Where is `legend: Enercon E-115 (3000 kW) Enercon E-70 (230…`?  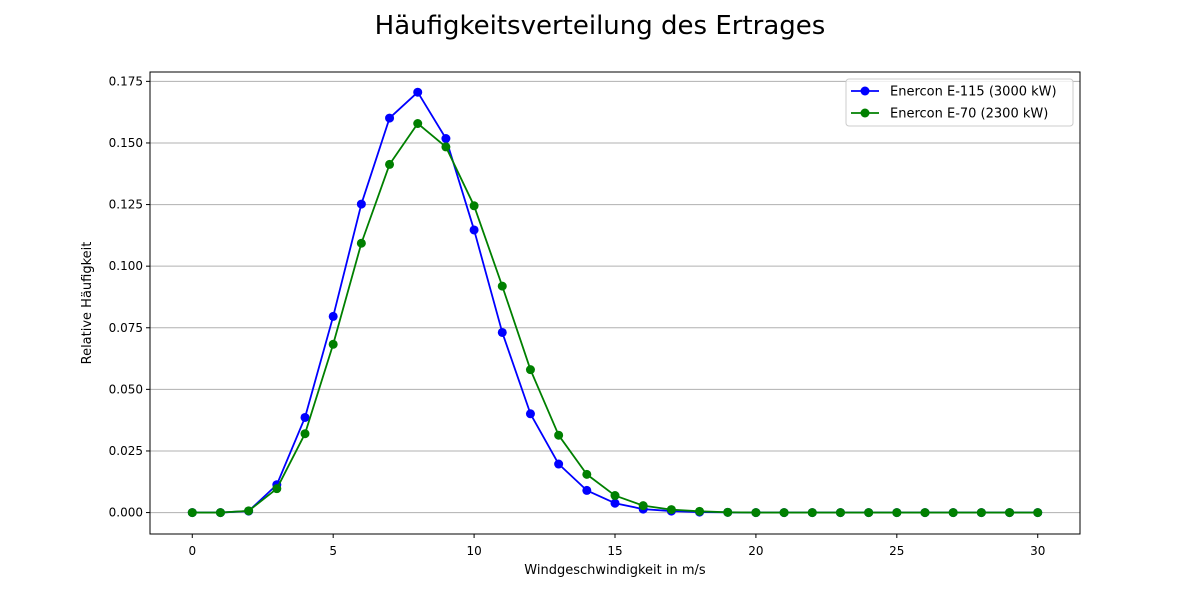
legend: Enercon E-115 (3000 kW) Enercon E-70 (230… is located at coordinates (959, 102).